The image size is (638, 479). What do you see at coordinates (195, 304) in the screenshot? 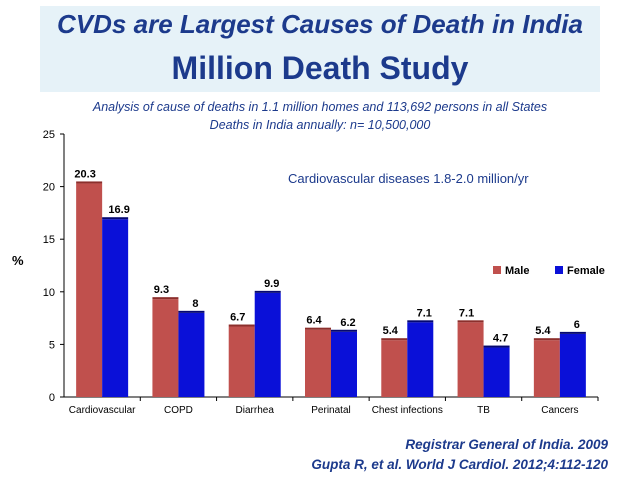
I see `data-label: 8` at bounding box center [195, 304].